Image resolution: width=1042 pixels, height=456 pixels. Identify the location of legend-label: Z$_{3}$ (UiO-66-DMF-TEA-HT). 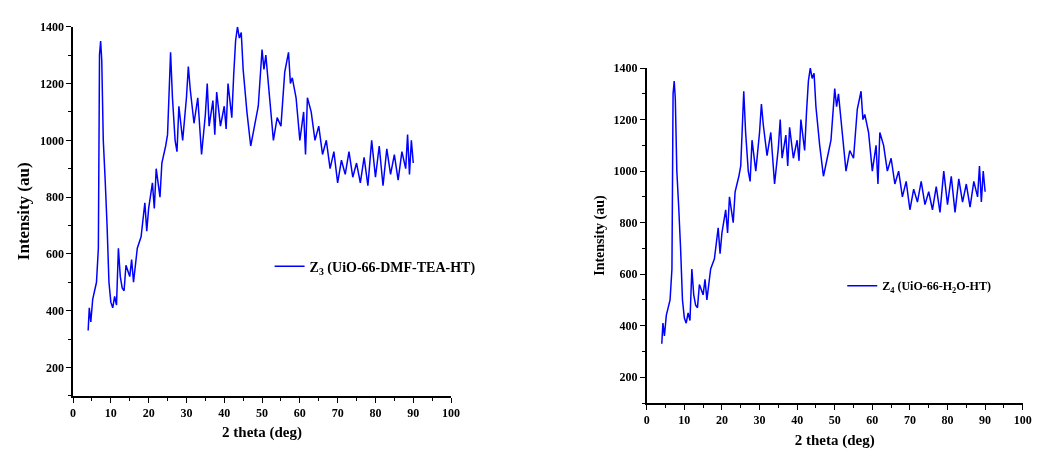
(392, 268).